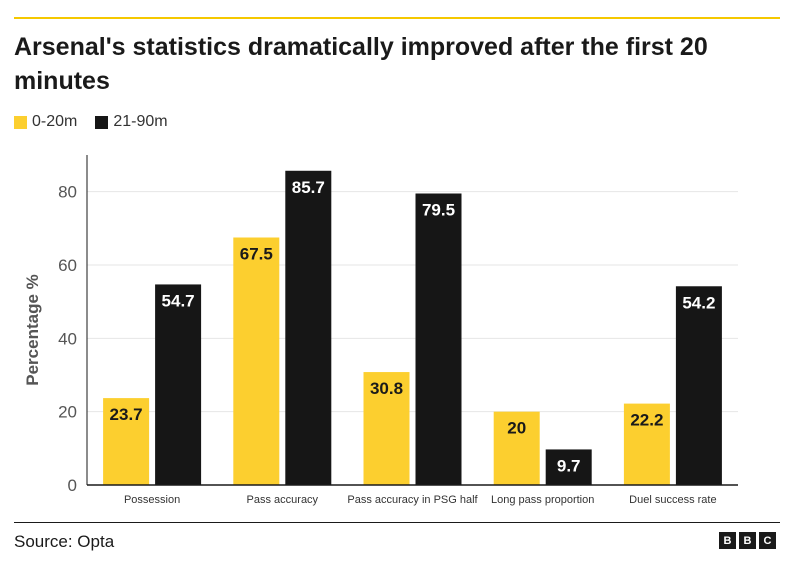  I want to click on x-tick-label: Pass accuracy in PSG half, so click(412, 500).